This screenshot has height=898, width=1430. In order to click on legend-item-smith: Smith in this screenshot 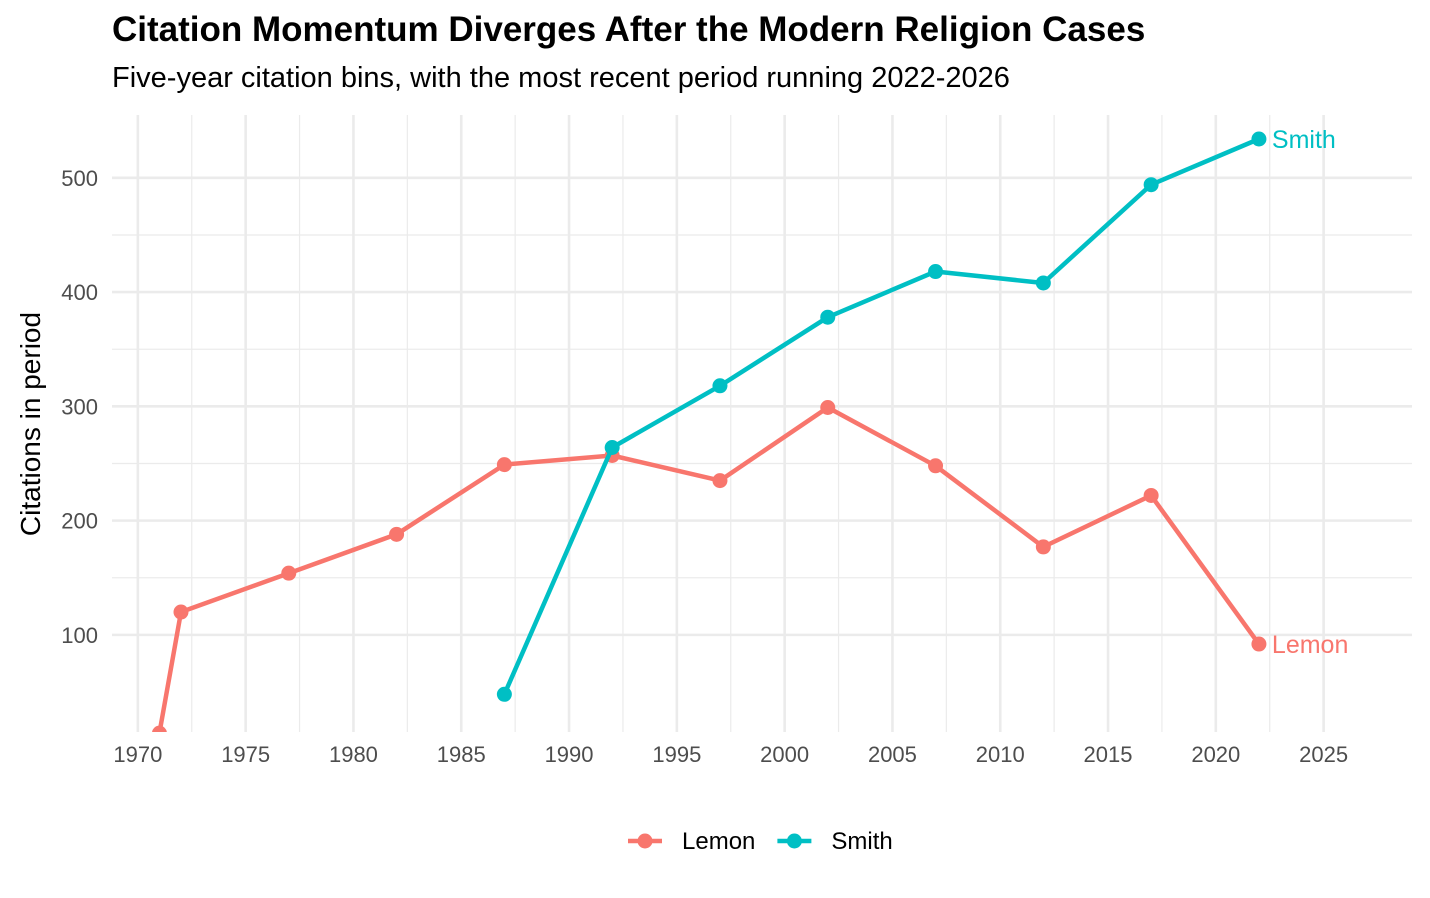, I will do `click(835, 841)`.